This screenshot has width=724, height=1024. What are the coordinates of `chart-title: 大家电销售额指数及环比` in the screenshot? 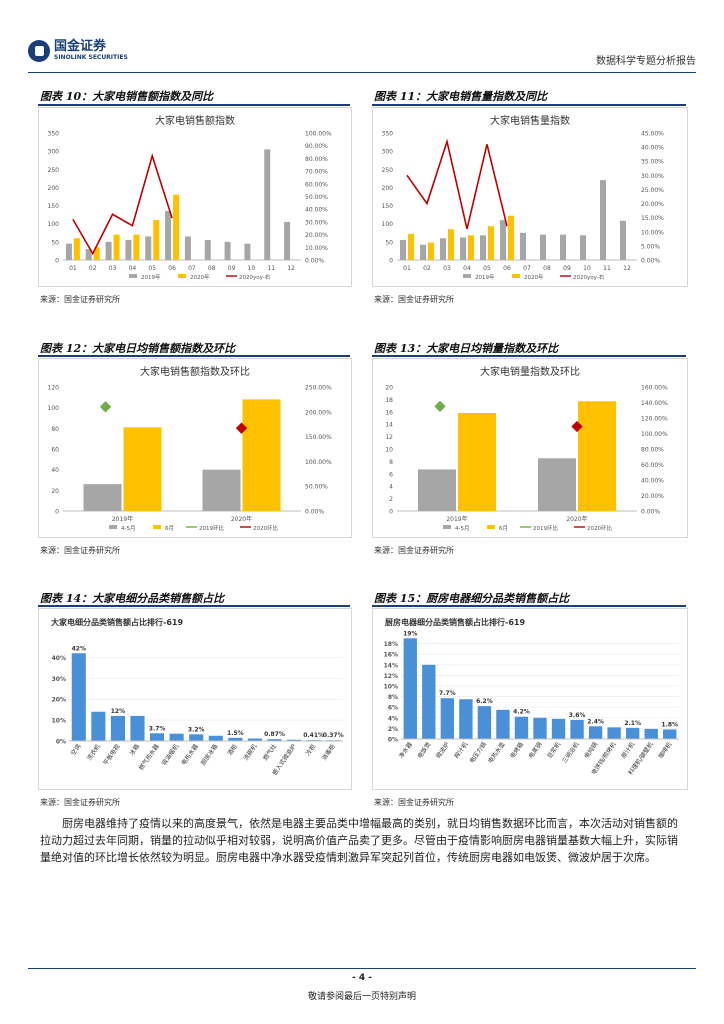 It's located at (195, 371).